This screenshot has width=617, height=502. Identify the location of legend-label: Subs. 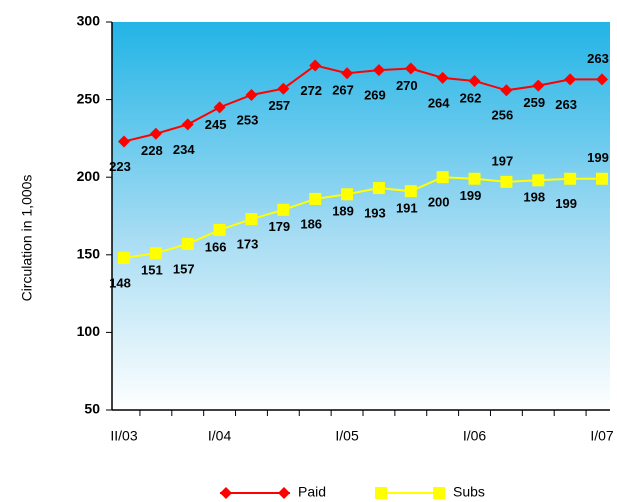
(469, 492).